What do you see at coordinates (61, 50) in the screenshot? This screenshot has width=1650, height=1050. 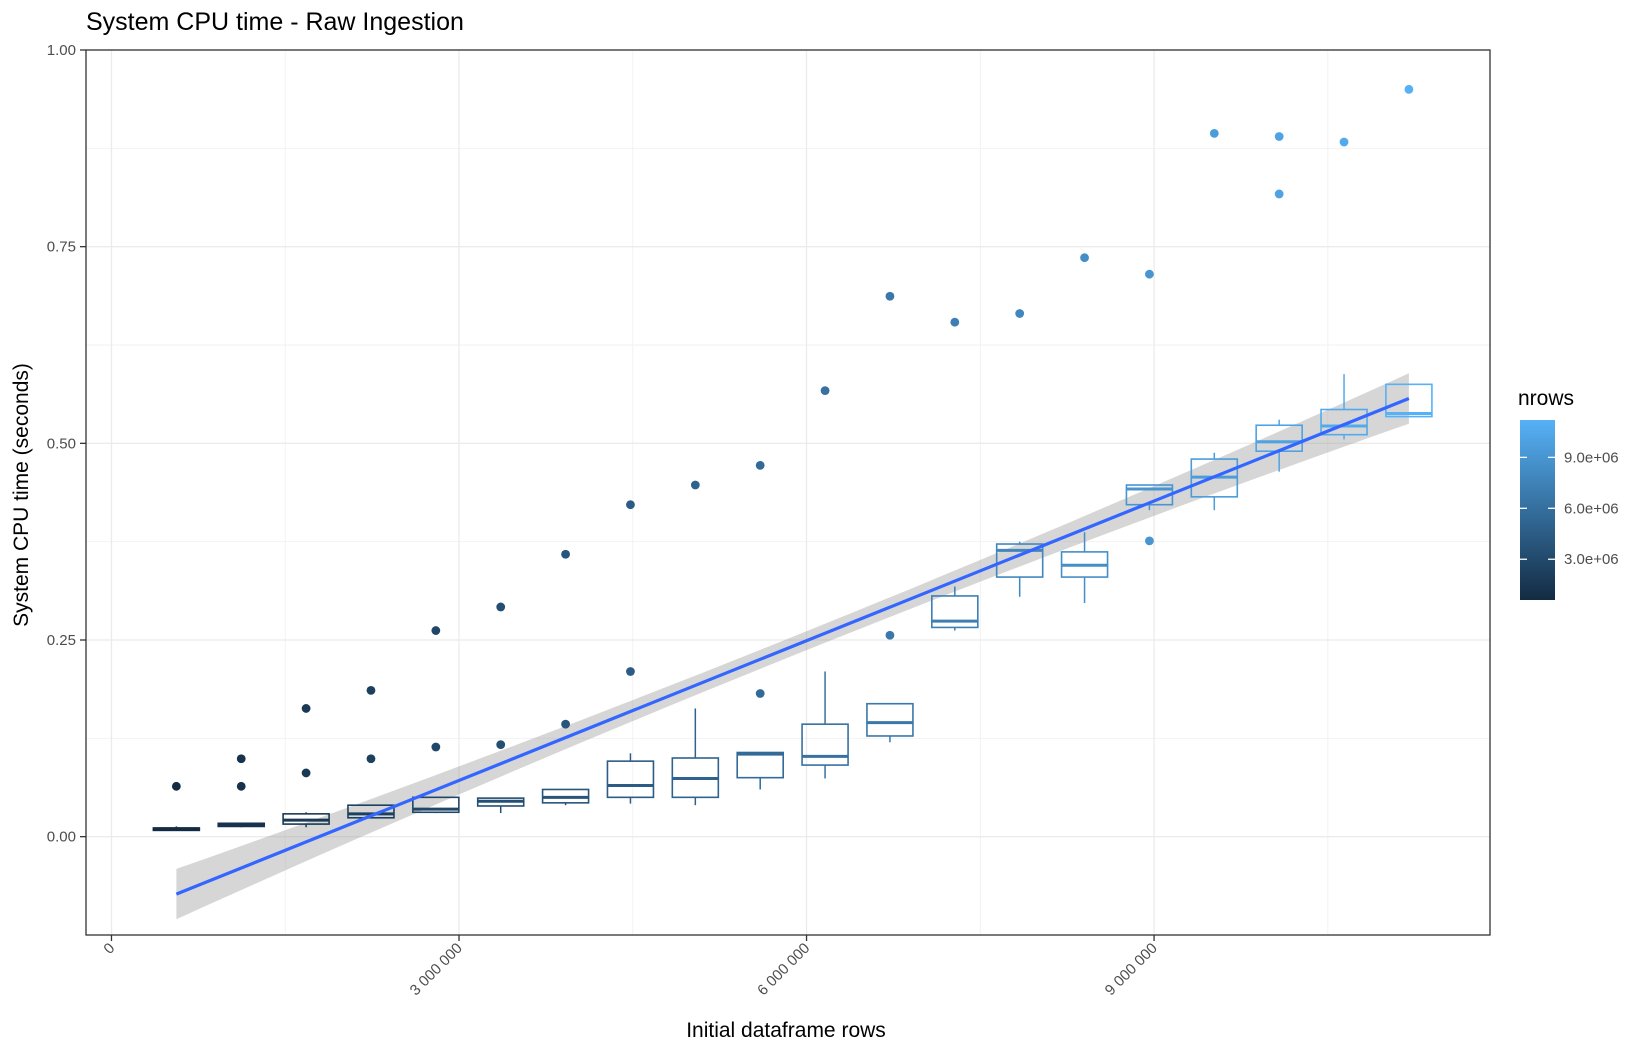 I see `y-tick-label: 1.00` at bounding box center [61, 50].